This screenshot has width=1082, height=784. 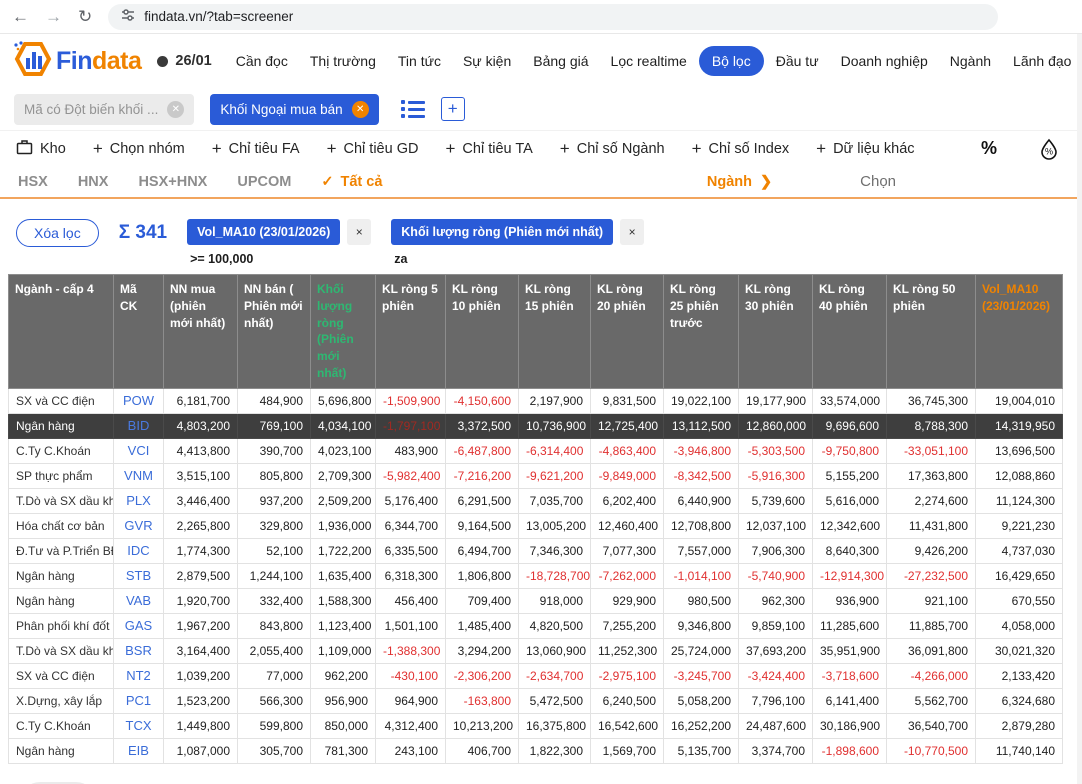 I want to click on tune-icon, so click(x=128, y=16).